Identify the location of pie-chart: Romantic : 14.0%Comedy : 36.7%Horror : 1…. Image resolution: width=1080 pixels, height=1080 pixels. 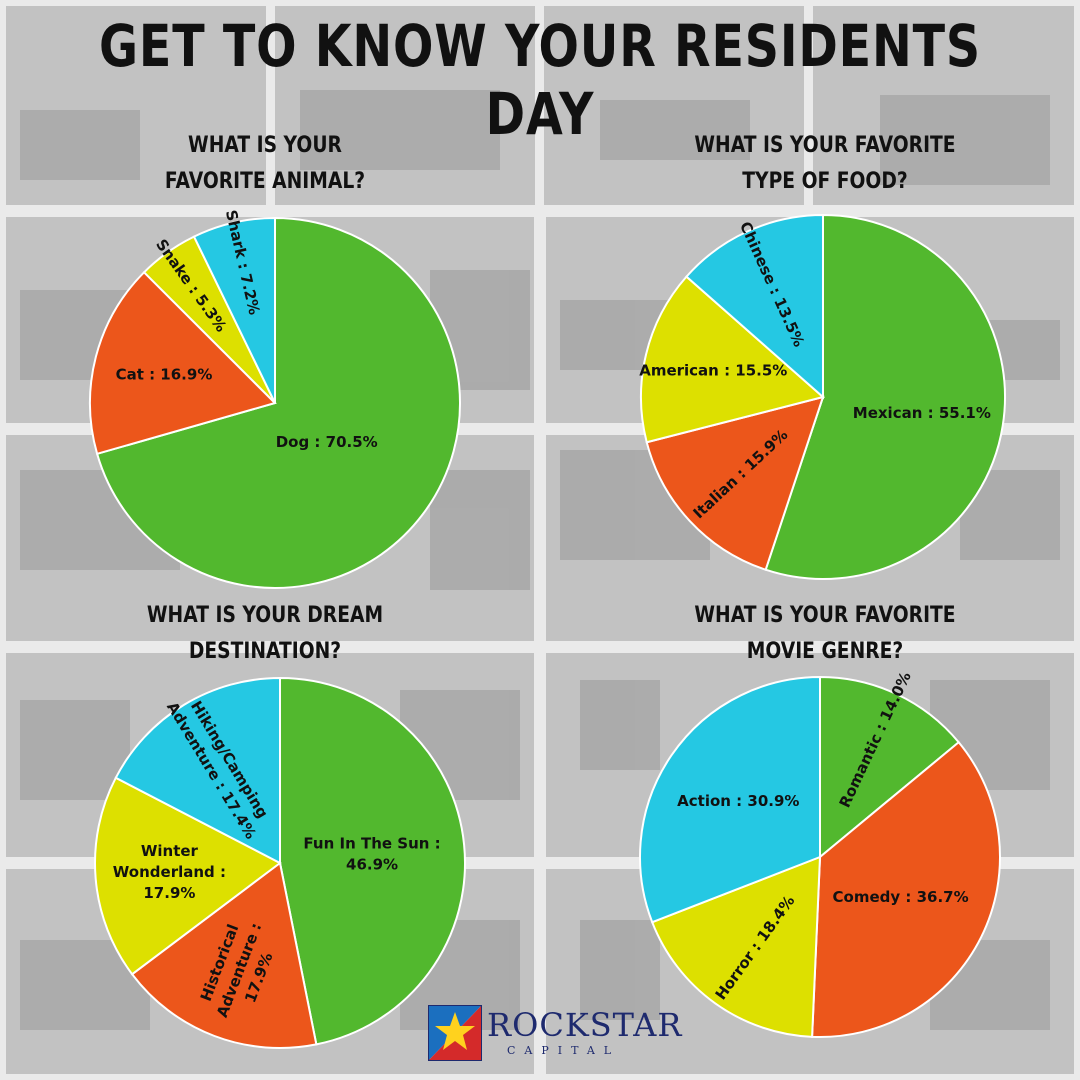
(820, 853).